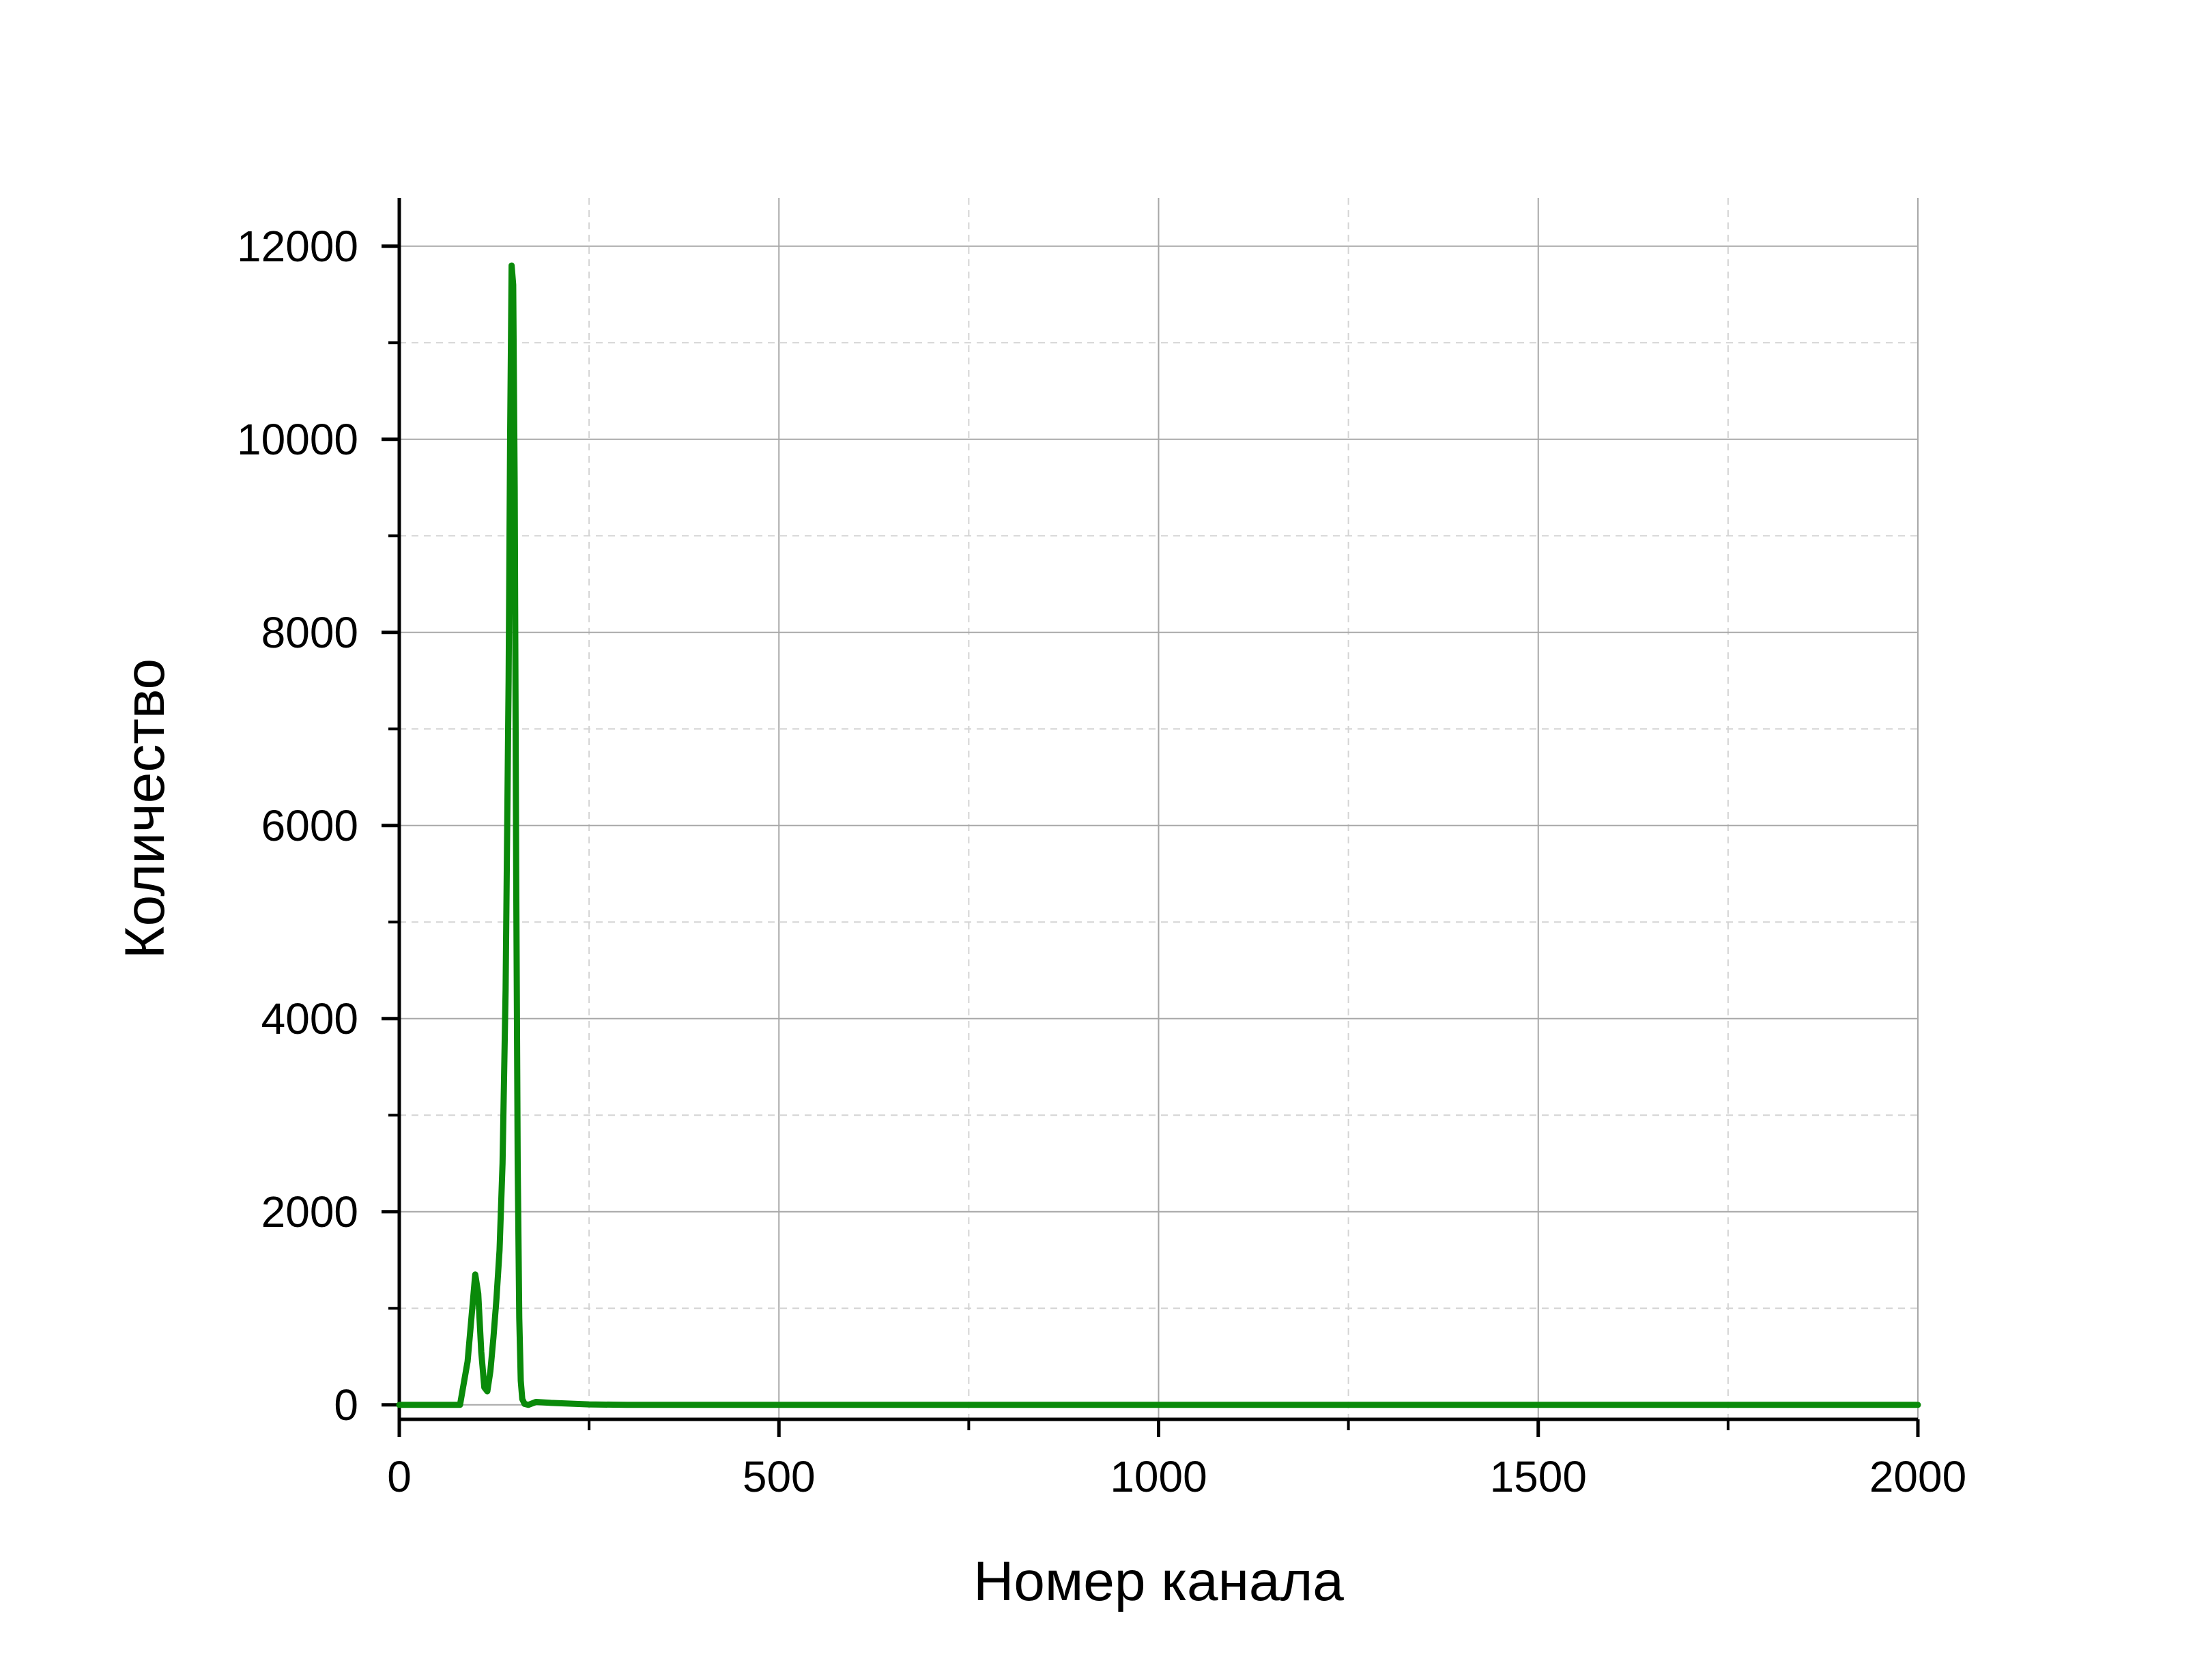 The width and height of the screenshot is (2195, 1680). I want to click on y-tick-label: 2000, so click(309, 1211).